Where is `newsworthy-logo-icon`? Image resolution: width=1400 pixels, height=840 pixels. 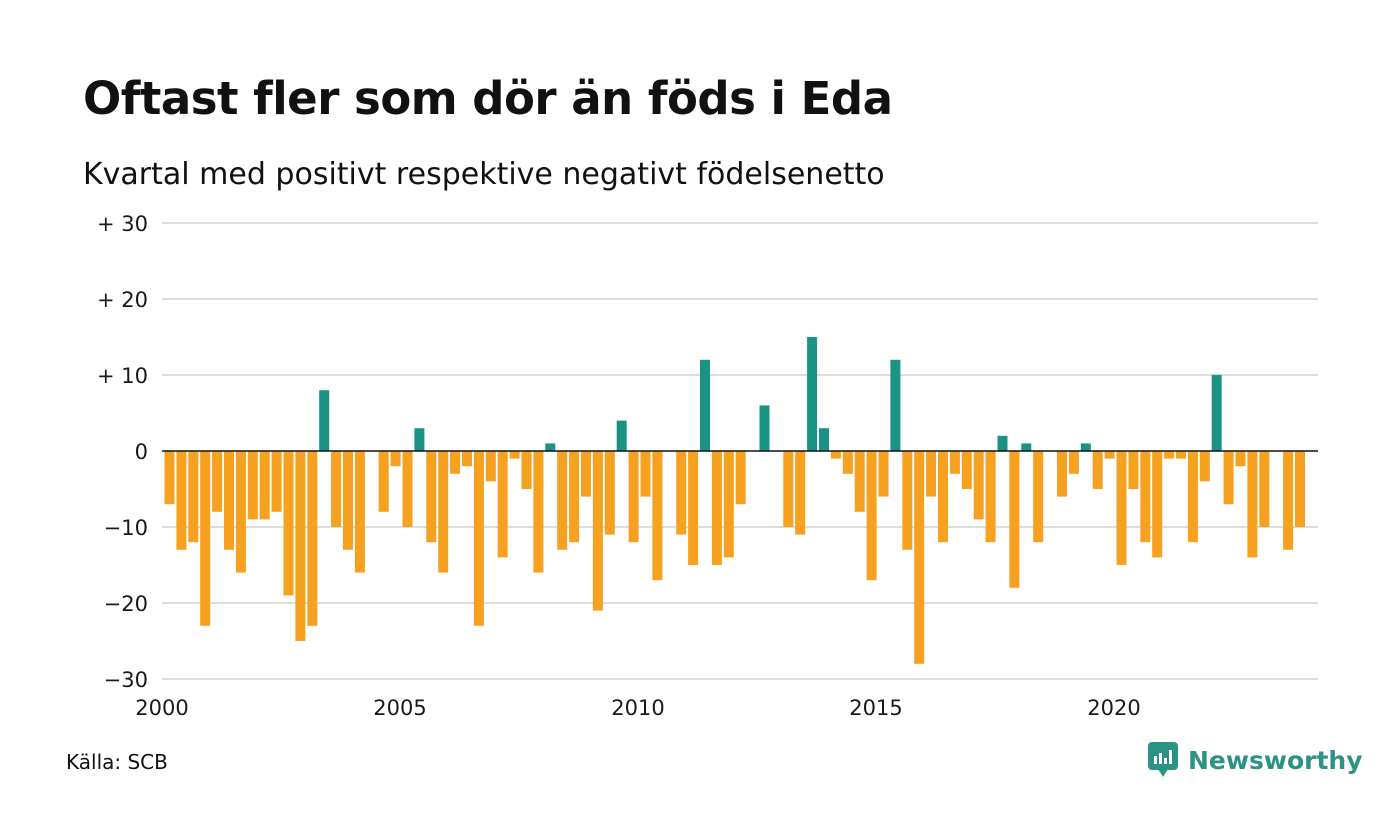
newsworthy-logo-icon is located at coordinates (1163, 759).